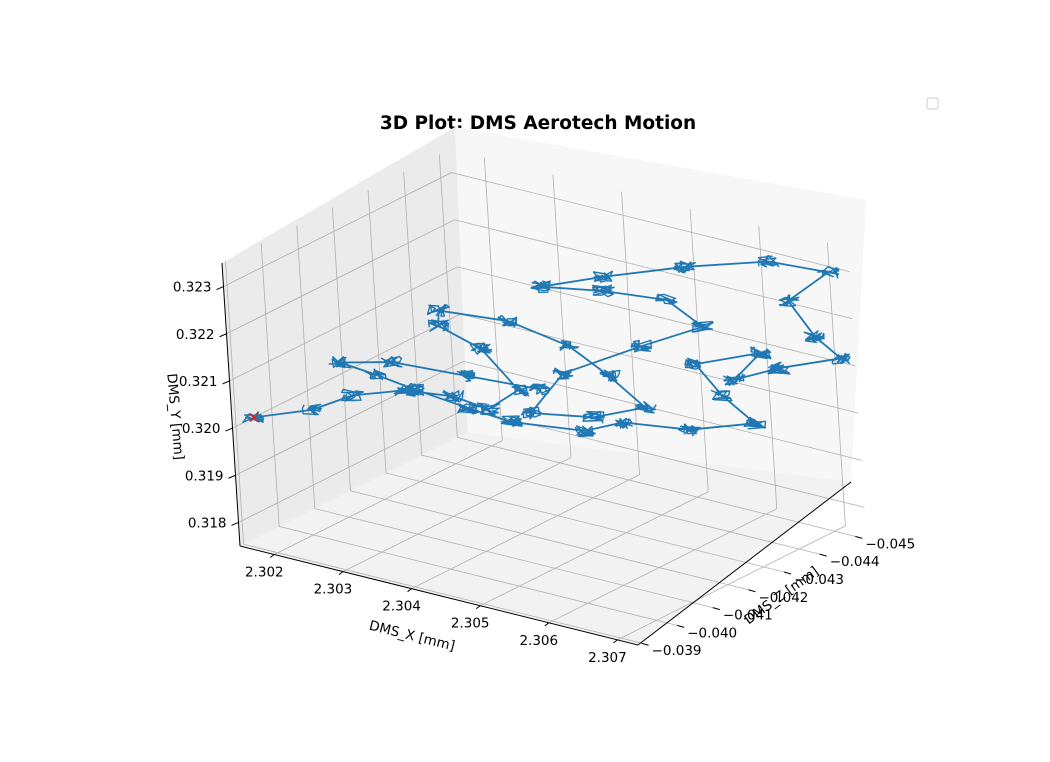  I want to click on z-tick-label: −0.045, so click(890, 544).